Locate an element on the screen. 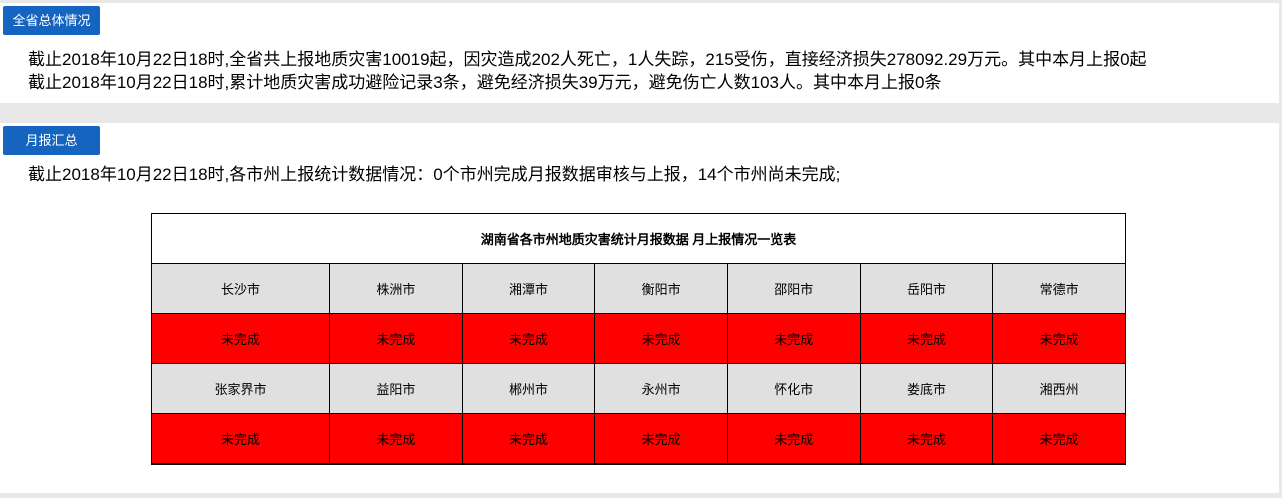 The height and width of the screenshot is (498, 1282). table-title-row: 湖南省各市州地质灾害统计月报数据 月上报情况一览表 is located at coordinates (638, 238).